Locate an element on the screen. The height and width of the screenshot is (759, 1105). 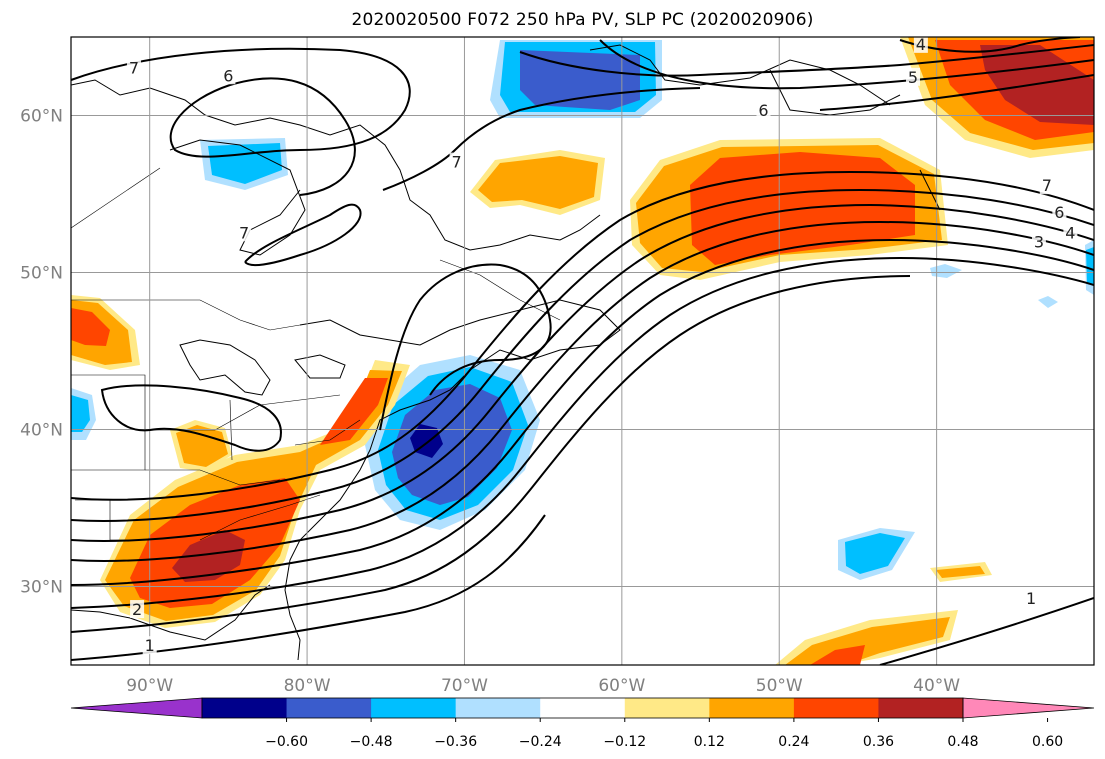
latitude-tick-labels: 30°N 40°N 50°N 60°N is located at coordinates (41, 352).